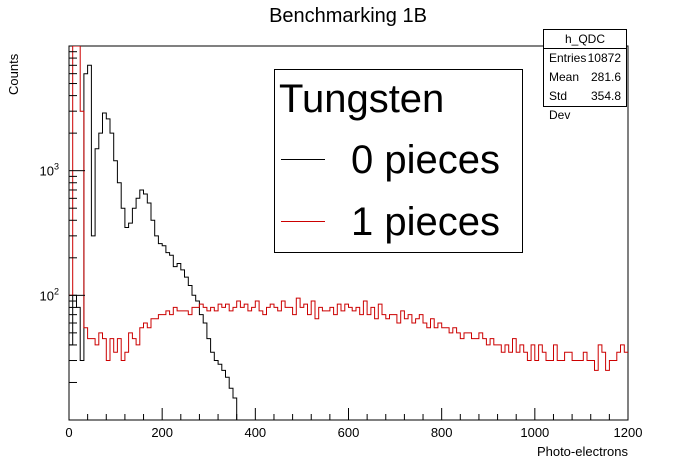 This screenshot has height=471, width=698. Describe the element at coordinates (604, 58) in the screenshot. I see `stats-value: 10872` at that location.